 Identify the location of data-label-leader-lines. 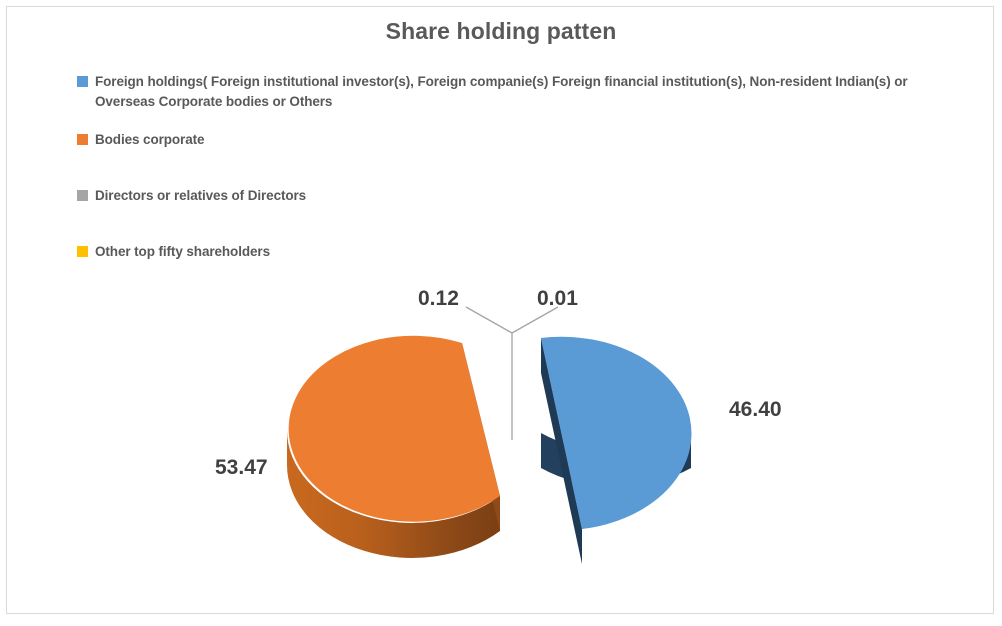
(512, 373).